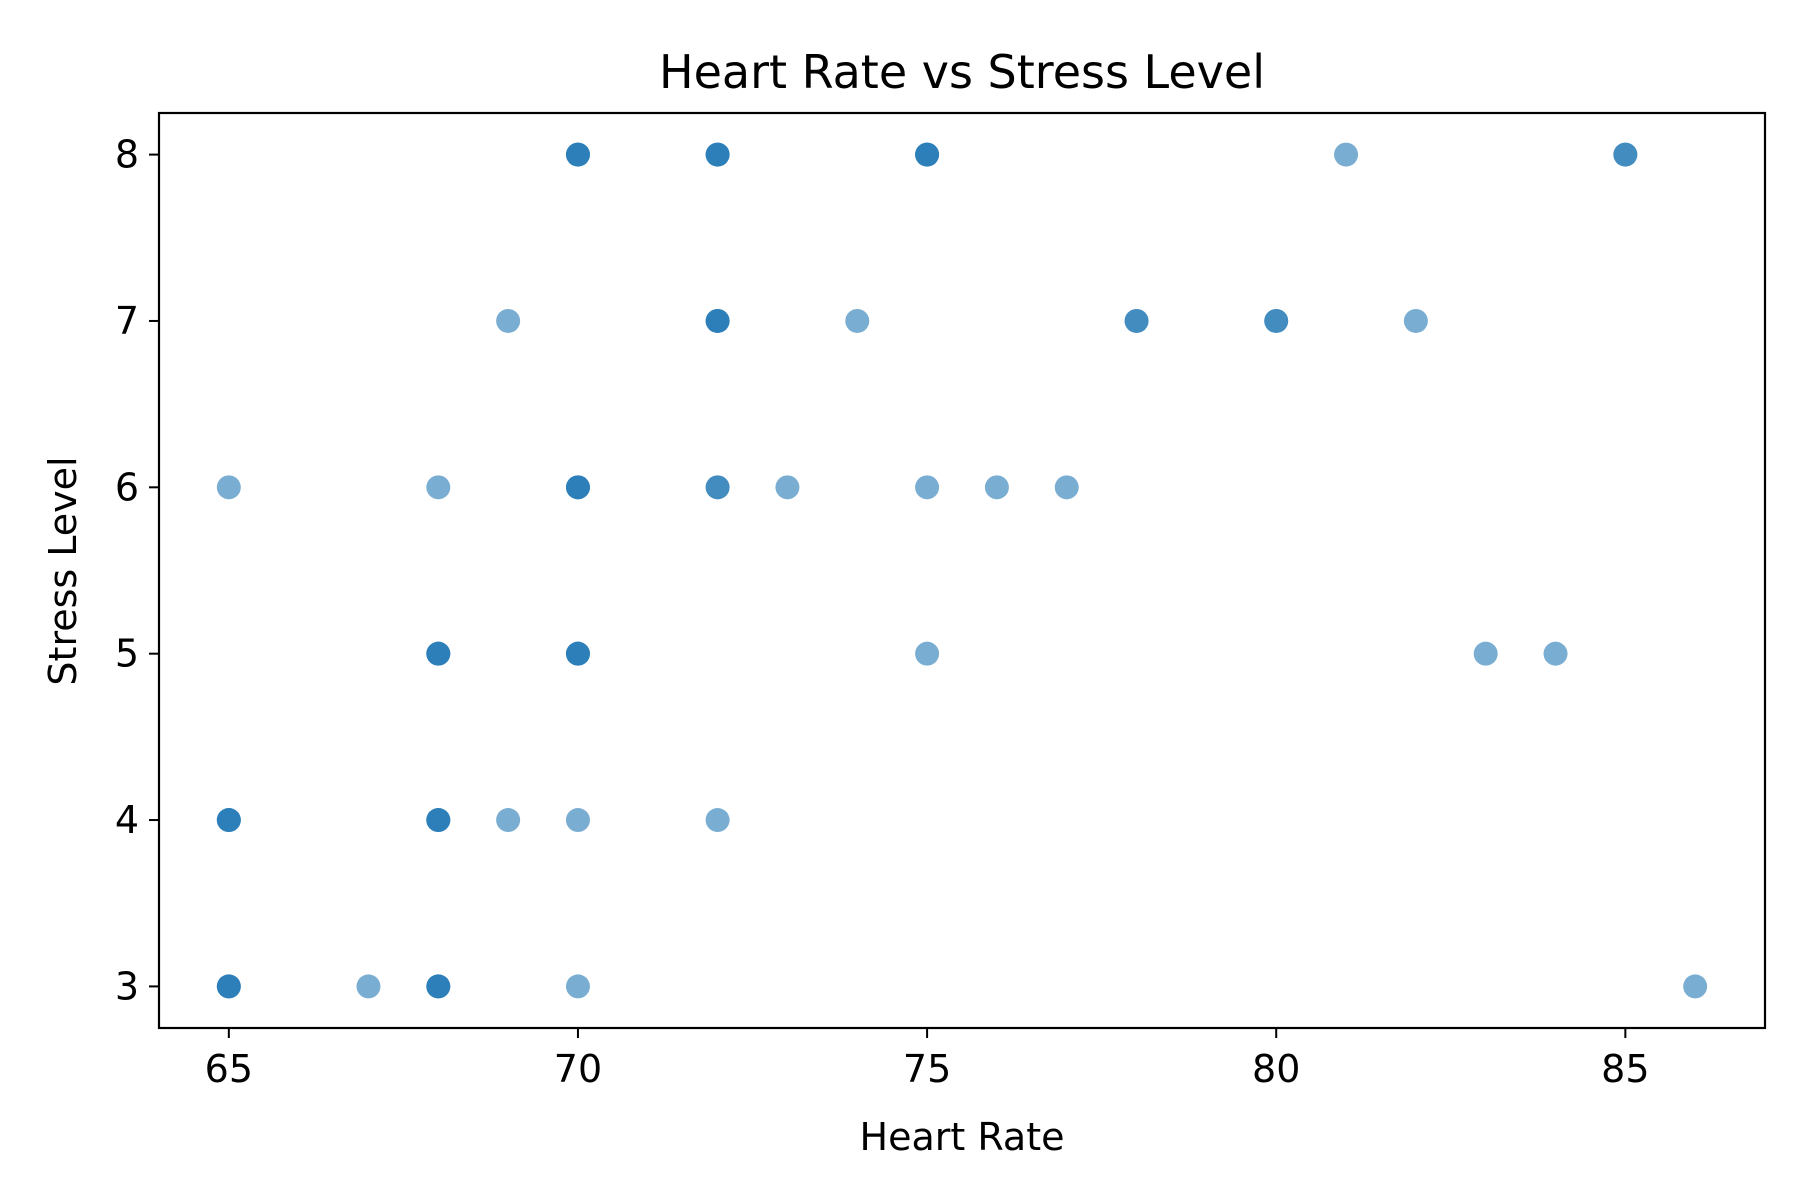  I want to click on y-axis-label: Stress Level, so click(63, 570).